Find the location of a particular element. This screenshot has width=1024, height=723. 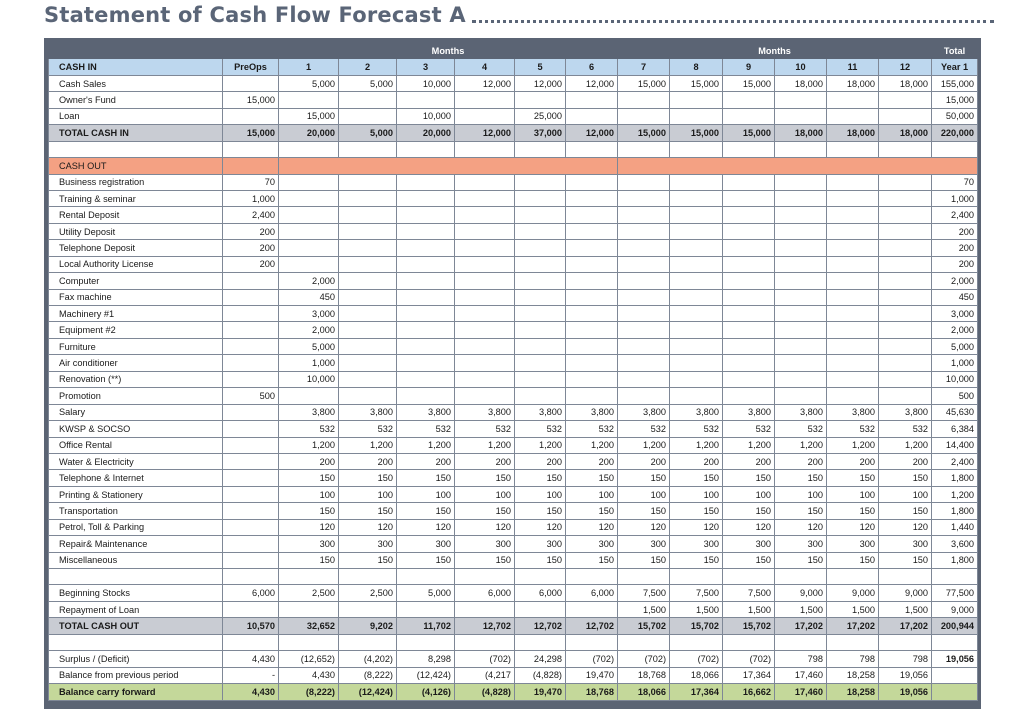

cell: 12,702 is located at coordinates (540, 626).